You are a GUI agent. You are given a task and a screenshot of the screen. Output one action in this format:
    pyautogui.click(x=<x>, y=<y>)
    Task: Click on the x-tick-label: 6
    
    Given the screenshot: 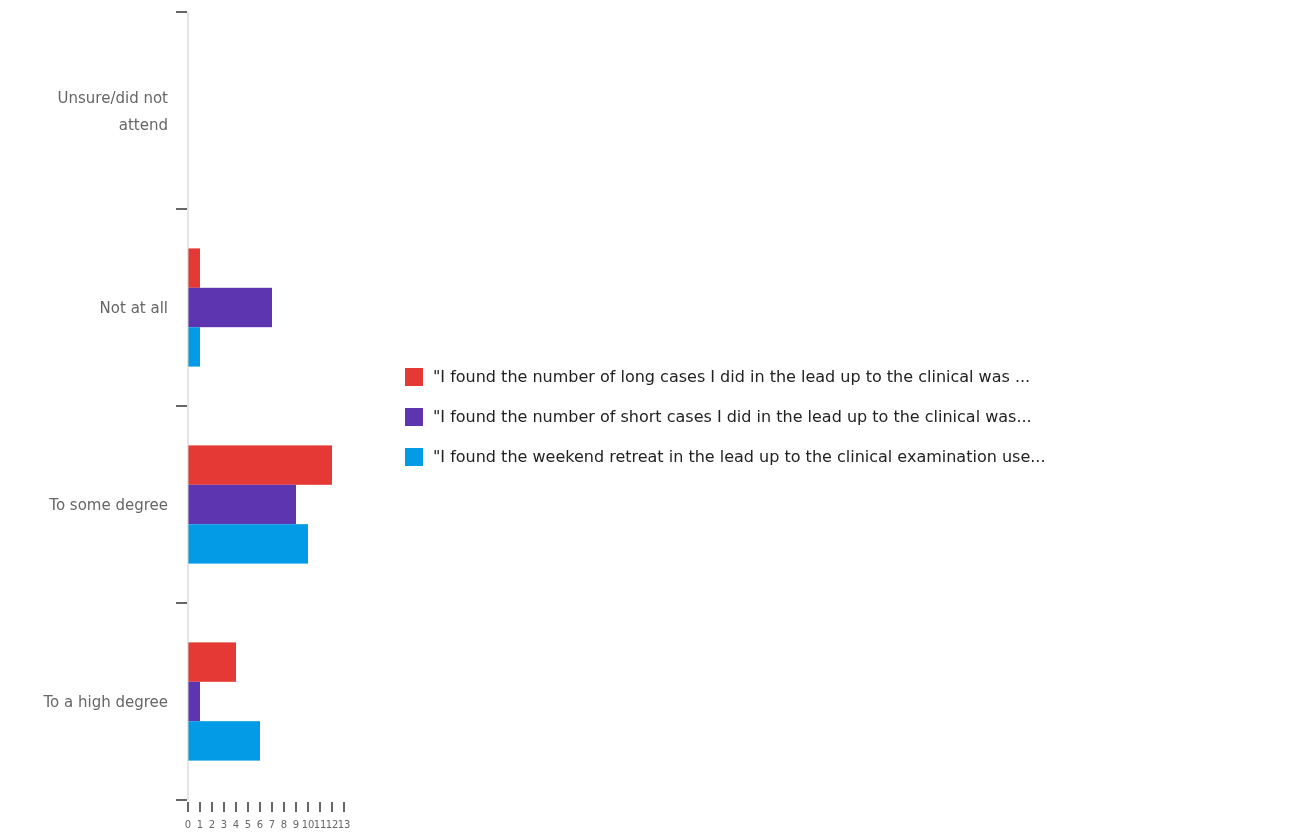 What is the action you would take?
    pyautogui.click(x=260, y=824)
    